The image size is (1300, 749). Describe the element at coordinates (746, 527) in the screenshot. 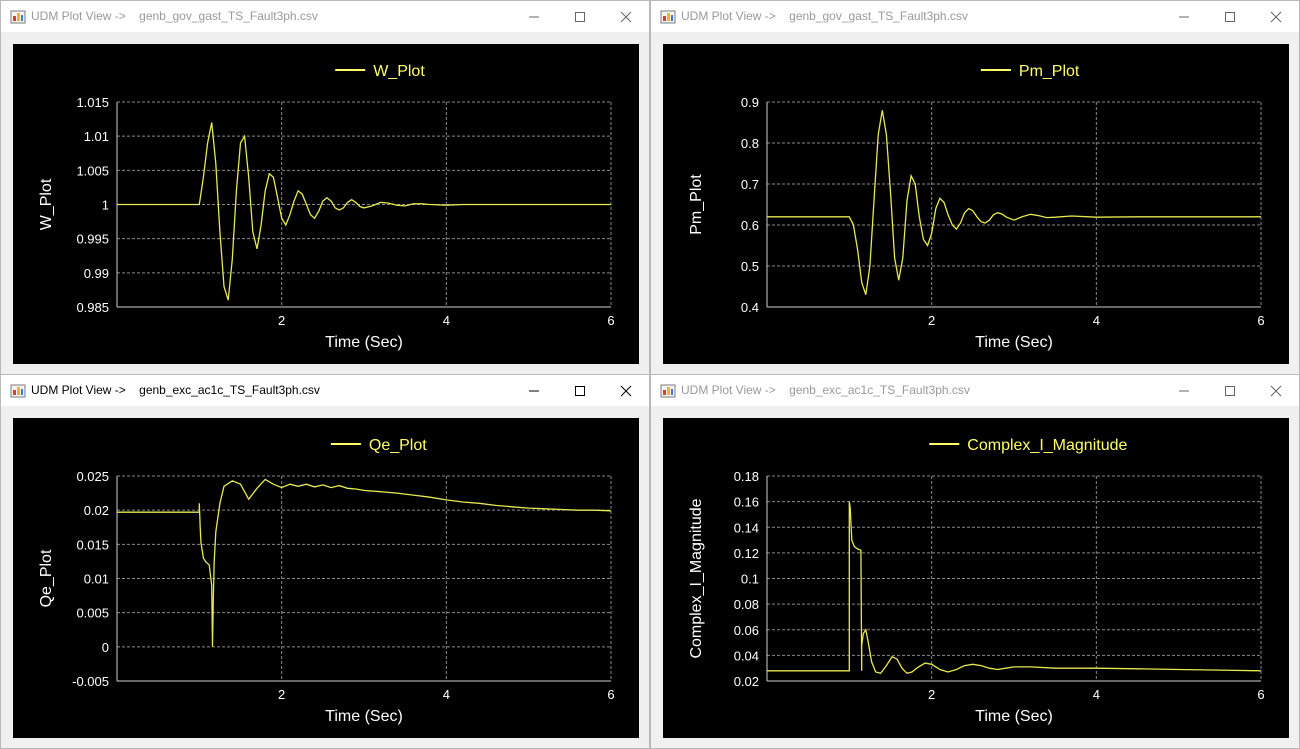

I see `y-tick-label: 0.14` at that location.